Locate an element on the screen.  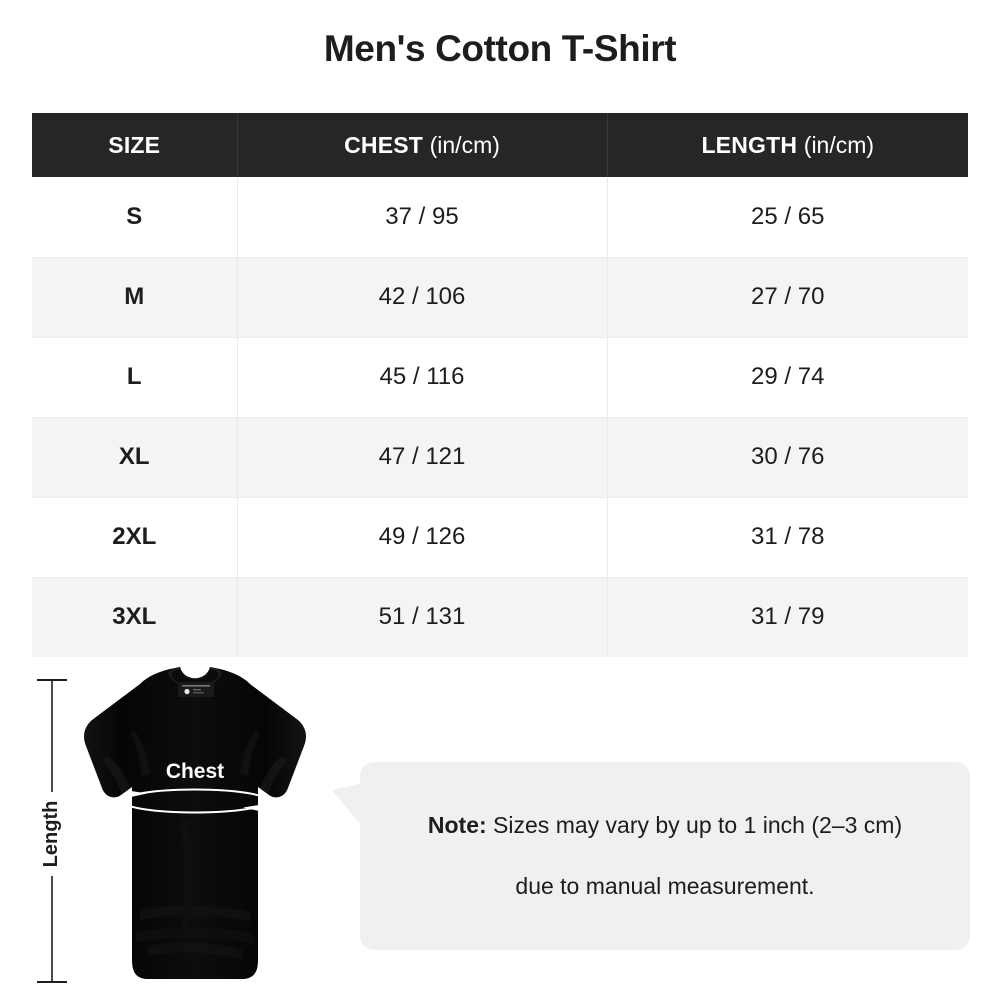
note-line-2: due to manual measurement. is located at coordinates (665, 886).